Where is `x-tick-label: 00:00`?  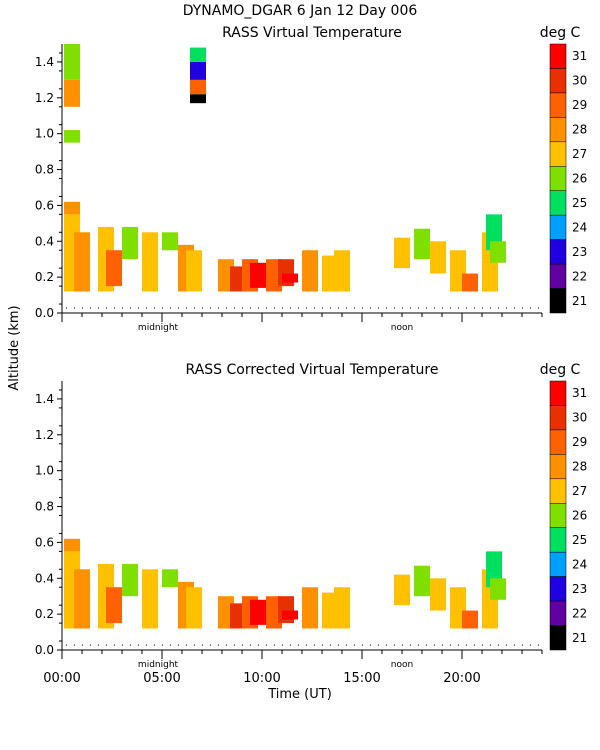 x-tick-label: 00:00 is located at coordinates (61, 678).